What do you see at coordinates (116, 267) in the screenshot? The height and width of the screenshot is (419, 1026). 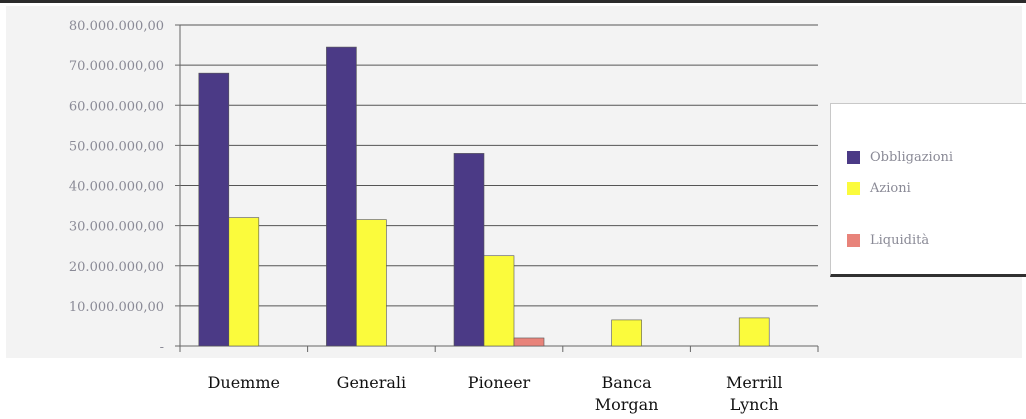 I see `y-tick-label: 20.000.000,00` at bounding box center [116, 267].